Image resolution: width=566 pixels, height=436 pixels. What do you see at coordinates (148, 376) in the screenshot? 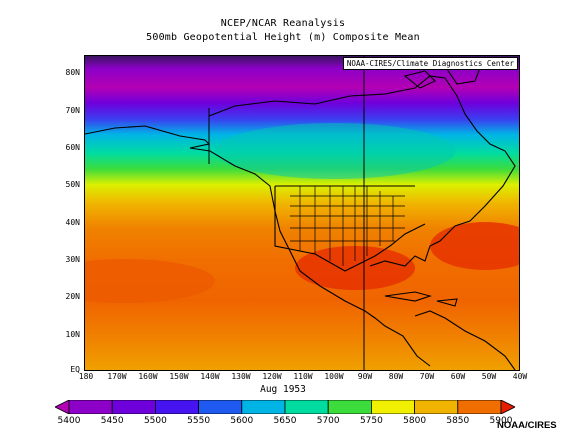
I see `lon-tick-label: 160W` at bounding box center [148, 376].